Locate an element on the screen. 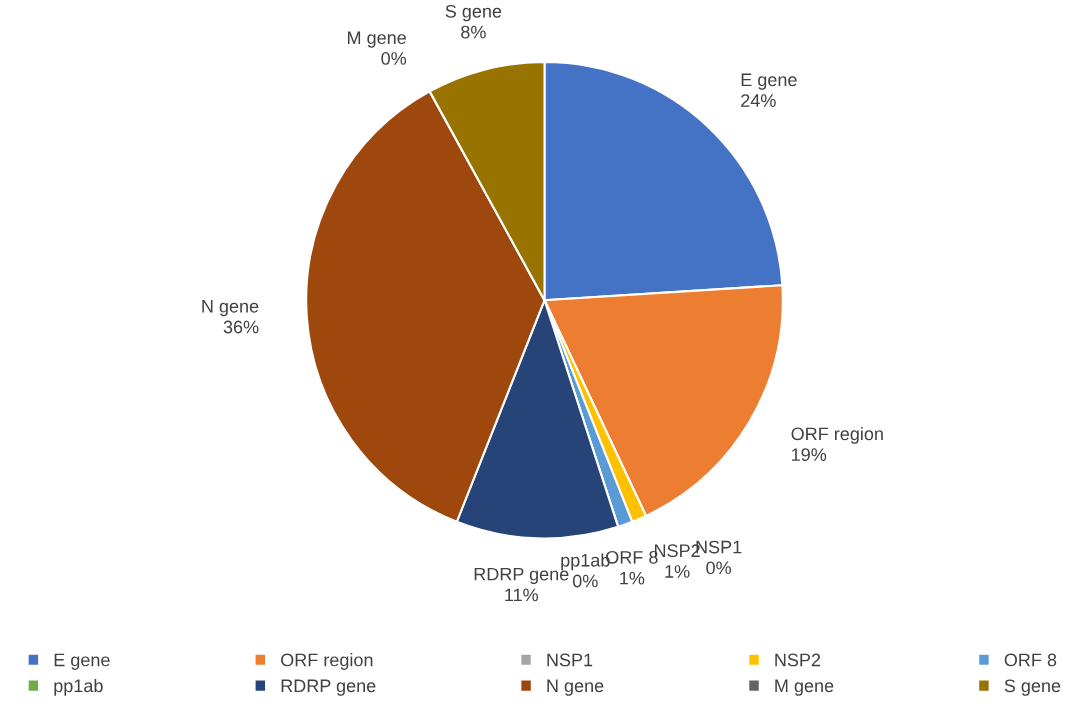 The width and height of the screenshot is (1089, 712). data-label: 19% is located at coordinates (809, 454).